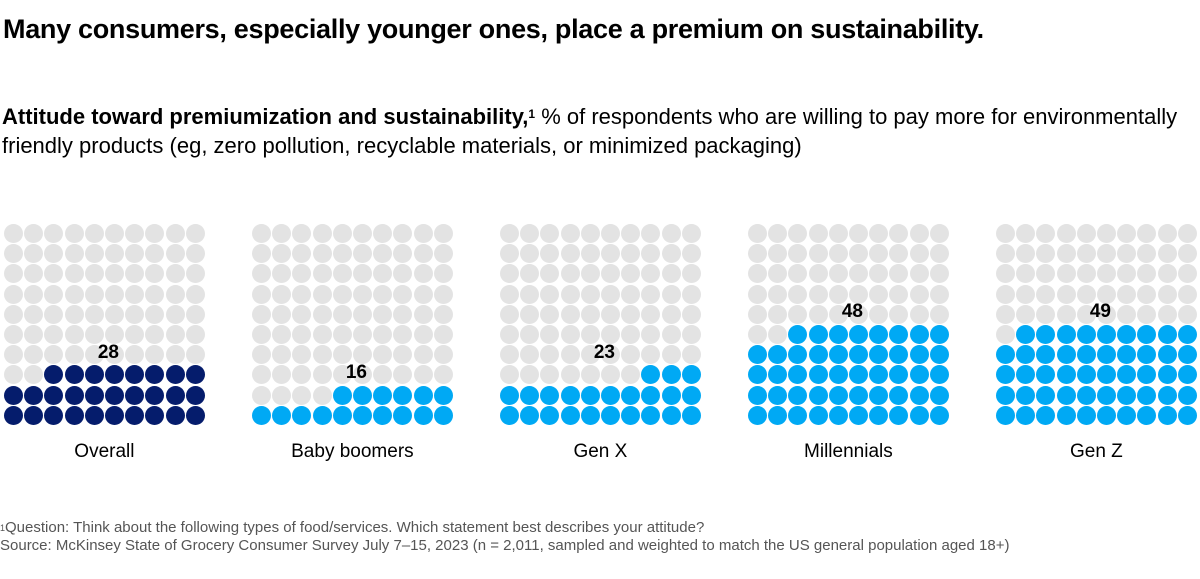 The width and height of the screenshot is (1200, 579). Describe the element at coordinates (848, 451) in the screenshot. I see `category-label: Millennials` at that location.